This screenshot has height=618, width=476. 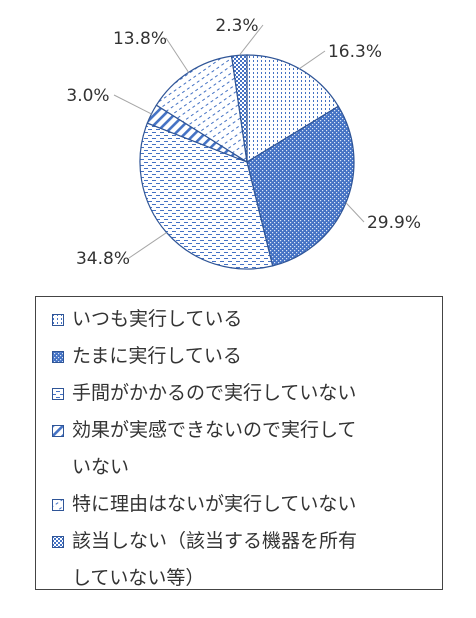 I want to click on legend-label: 効果が実感できないので実行して いない, so click(x=214, y=448).